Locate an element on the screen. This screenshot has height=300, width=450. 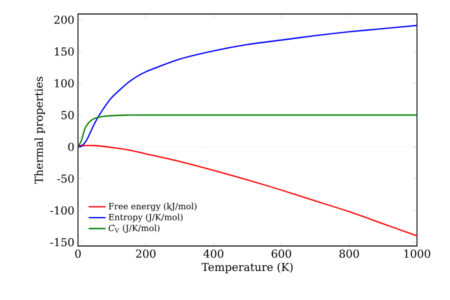
legend-label: Free energy (kJ/mol) is located at coordinates (152, 207).